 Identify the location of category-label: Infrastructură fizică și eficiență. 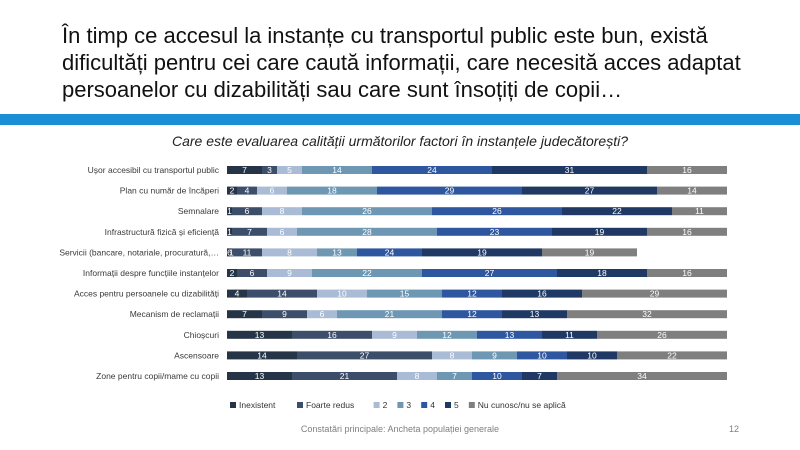
(162, 232).